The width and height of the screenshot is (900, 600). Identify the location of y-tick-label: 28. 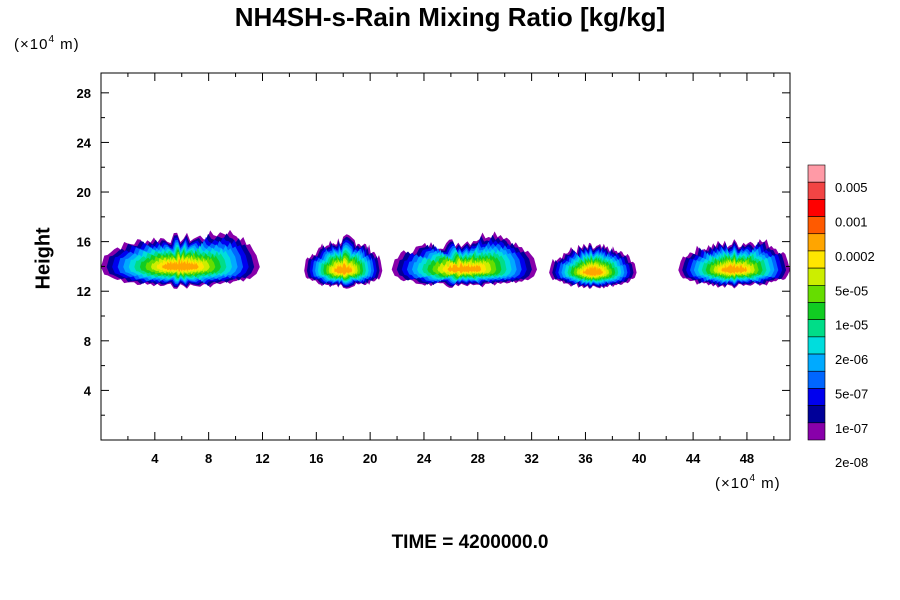
(84, 93).